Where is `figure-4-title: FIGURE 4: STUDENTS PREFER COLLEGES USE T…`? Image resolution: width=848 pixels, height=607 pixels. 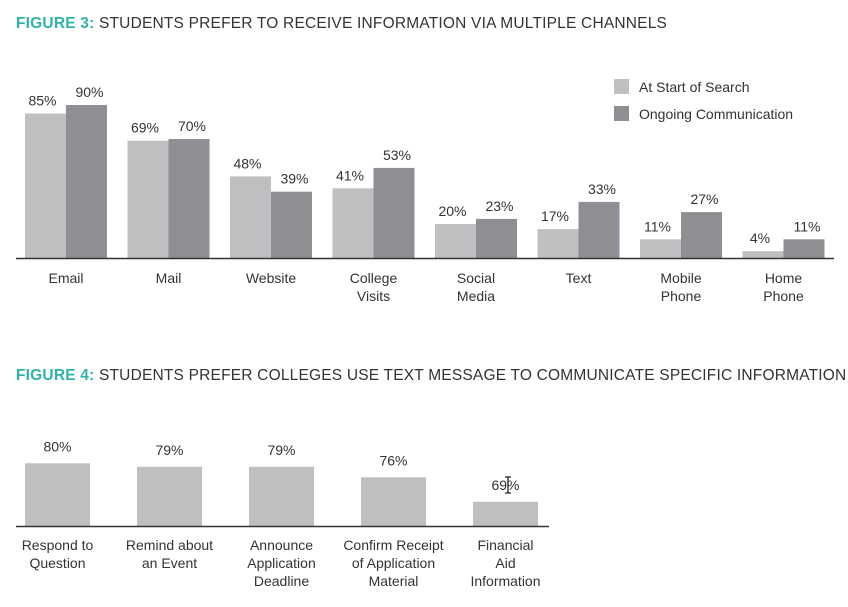 figure-4-title: FIGURE 4: STUDENTS PREFER COLLEGES USE T… is located at coordinates (431, 376).